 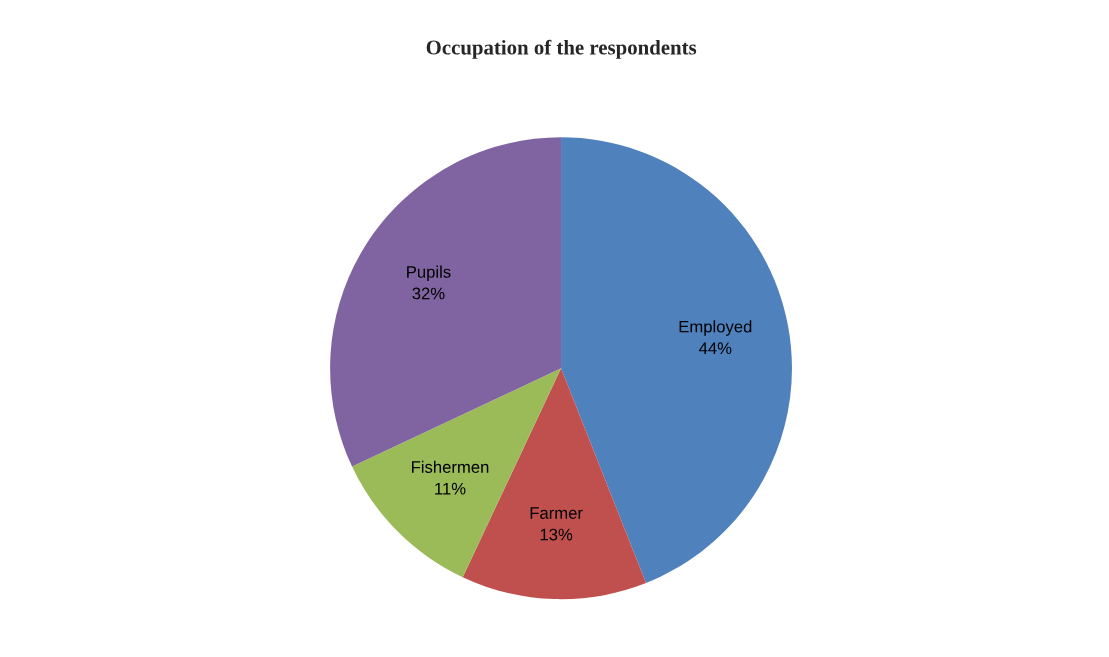 I want to click on data-label: 44%, so click(x=715, y=348).